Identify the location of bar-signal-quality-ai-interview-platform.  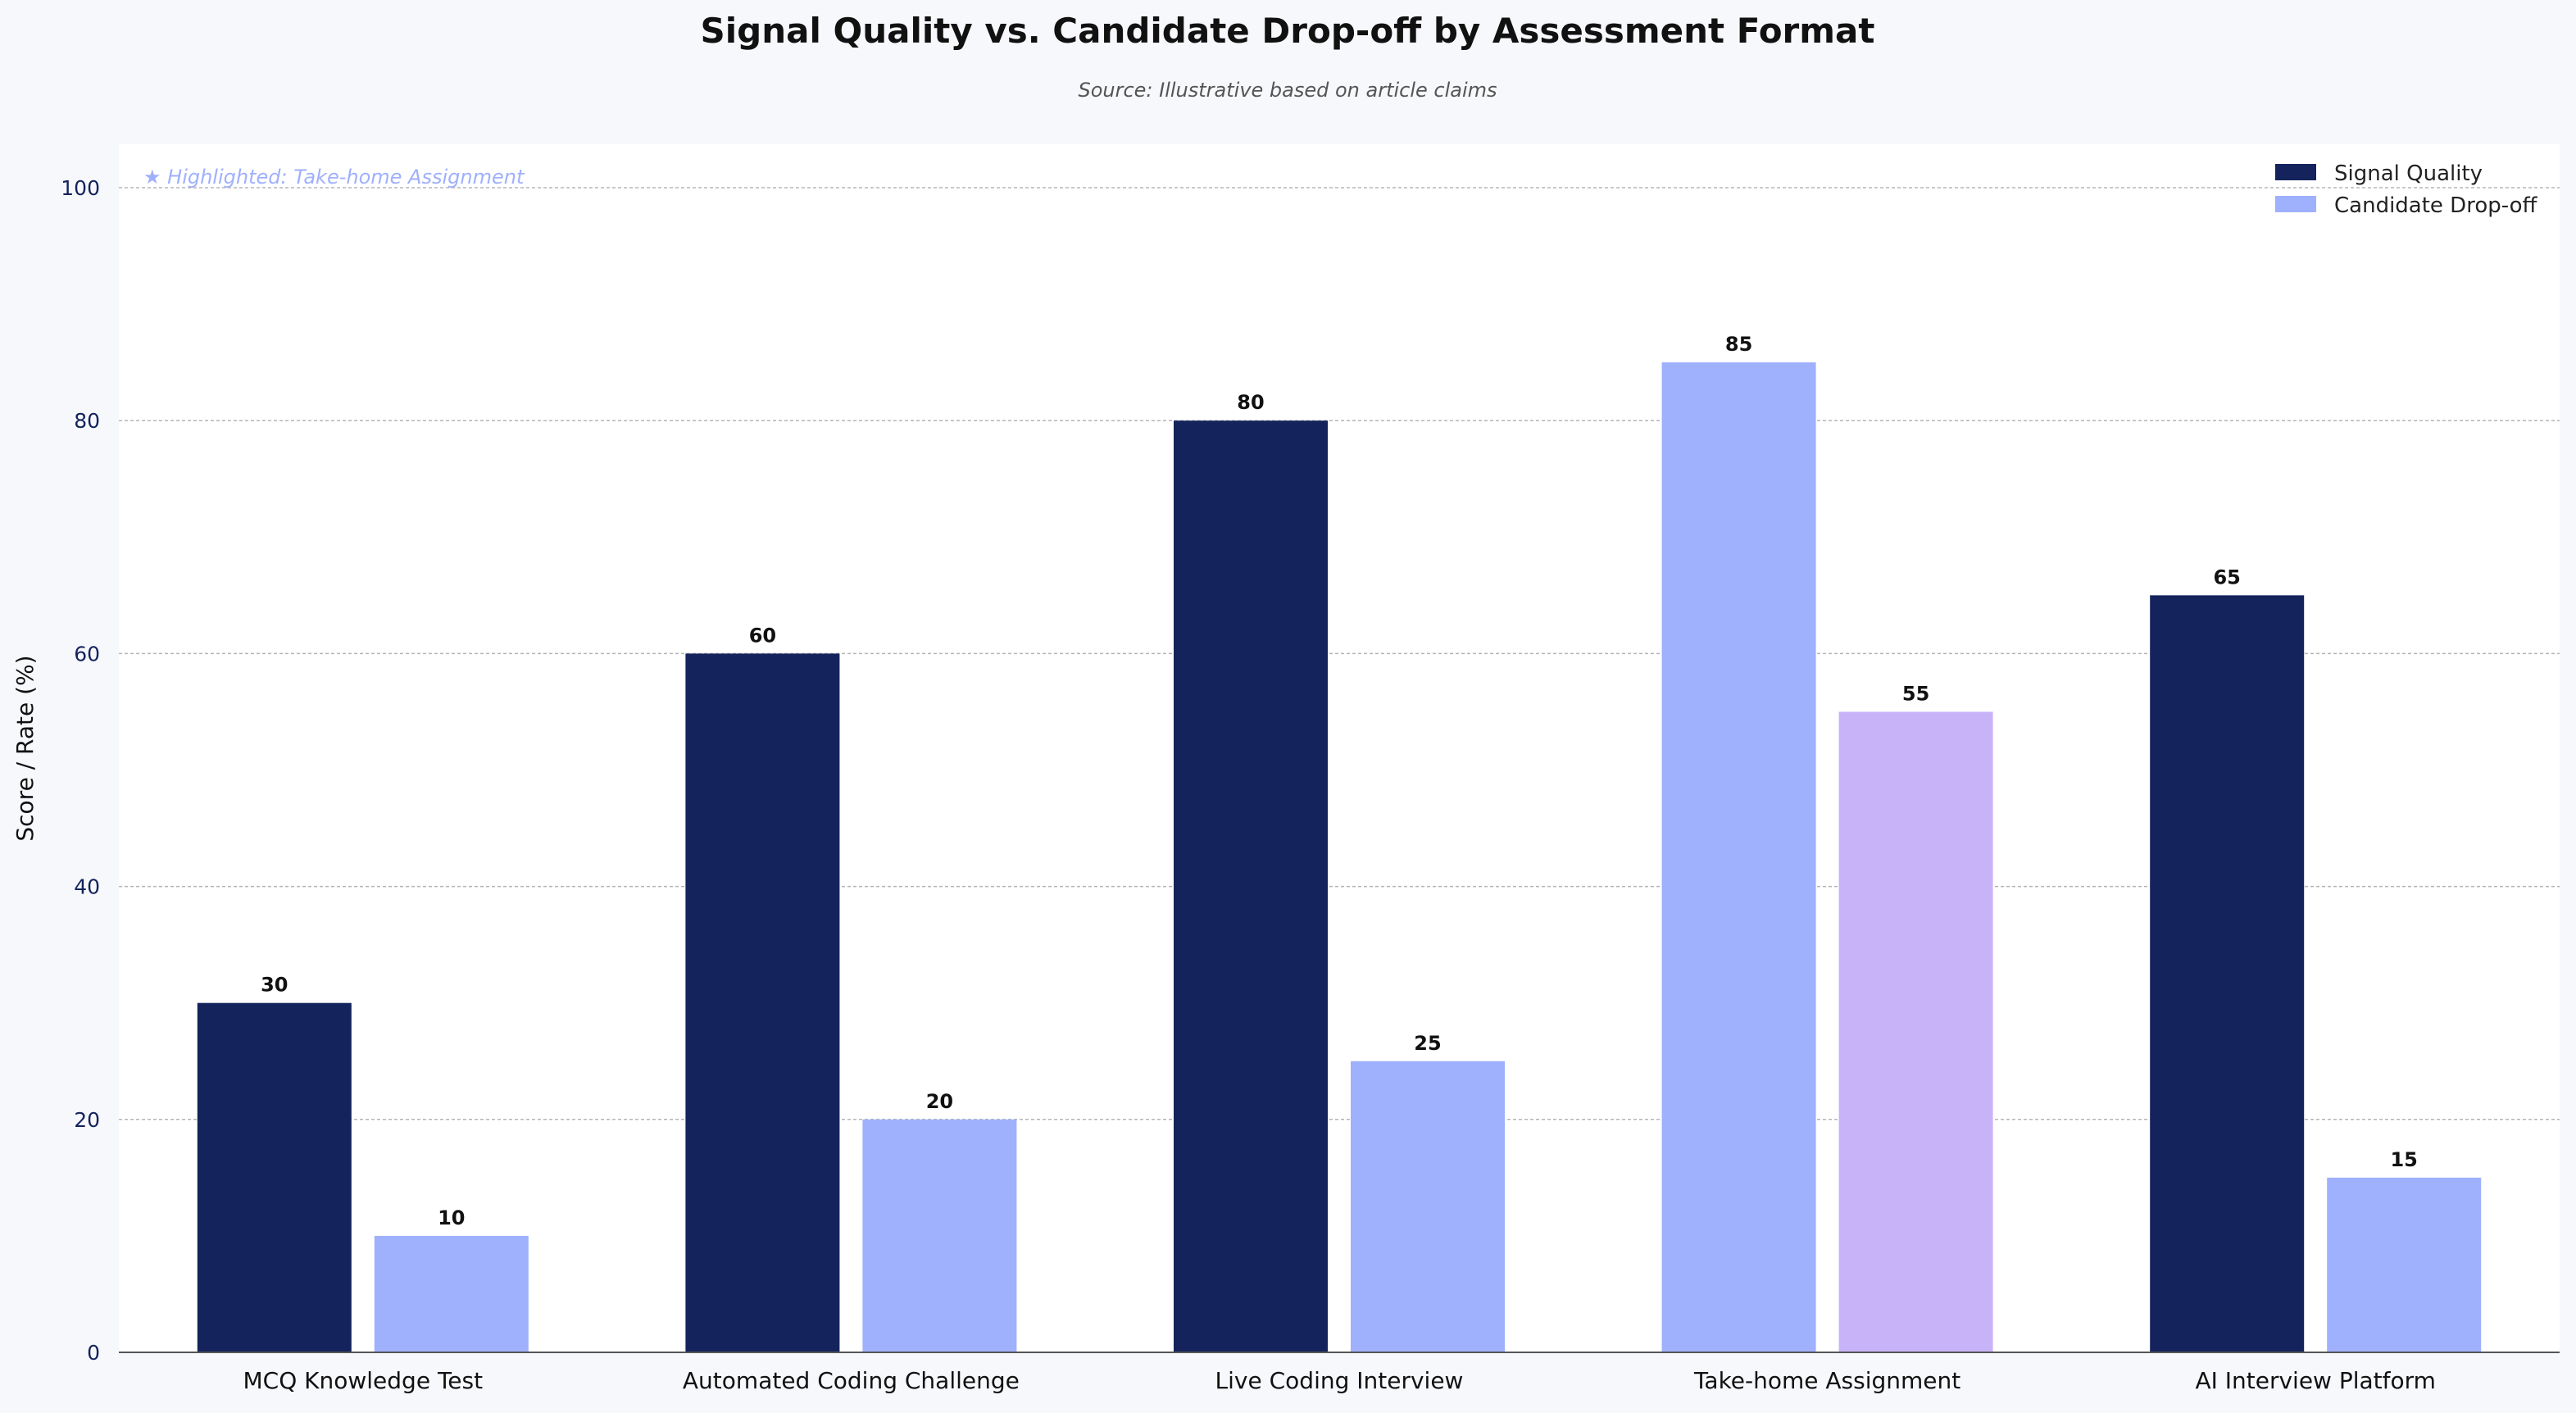
(2227, 974).